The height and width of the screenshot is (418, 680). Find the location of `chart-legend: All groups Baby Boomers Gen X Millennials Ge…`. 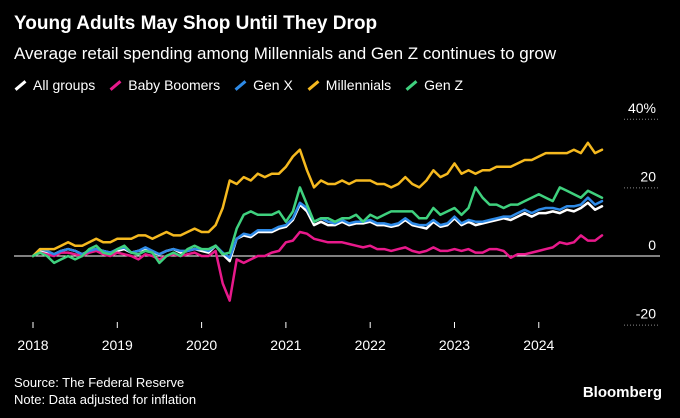

chart-legend: All groups Baby Boomers Gen X Millennials Ge… is located at coordinates (245, 85).